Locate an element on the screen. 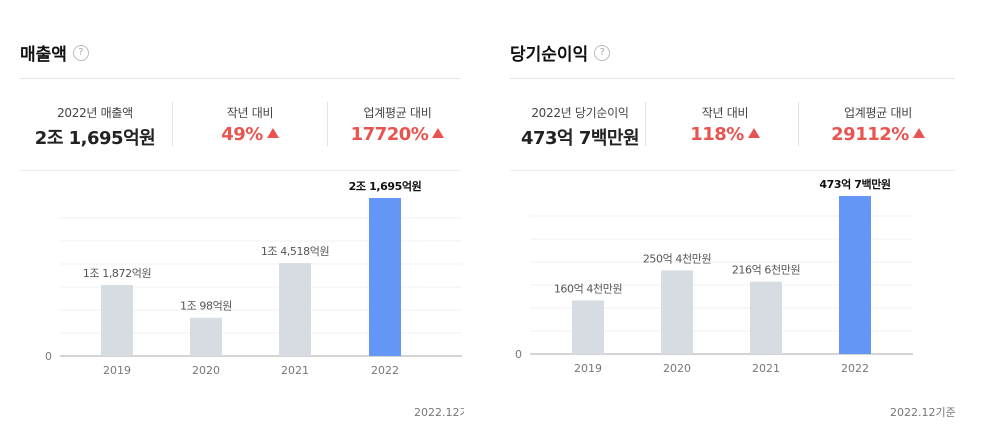 This screenshot has height=433, width=981. stat-yoy: 작년 대비 118% is located at coordinates (725, 124).